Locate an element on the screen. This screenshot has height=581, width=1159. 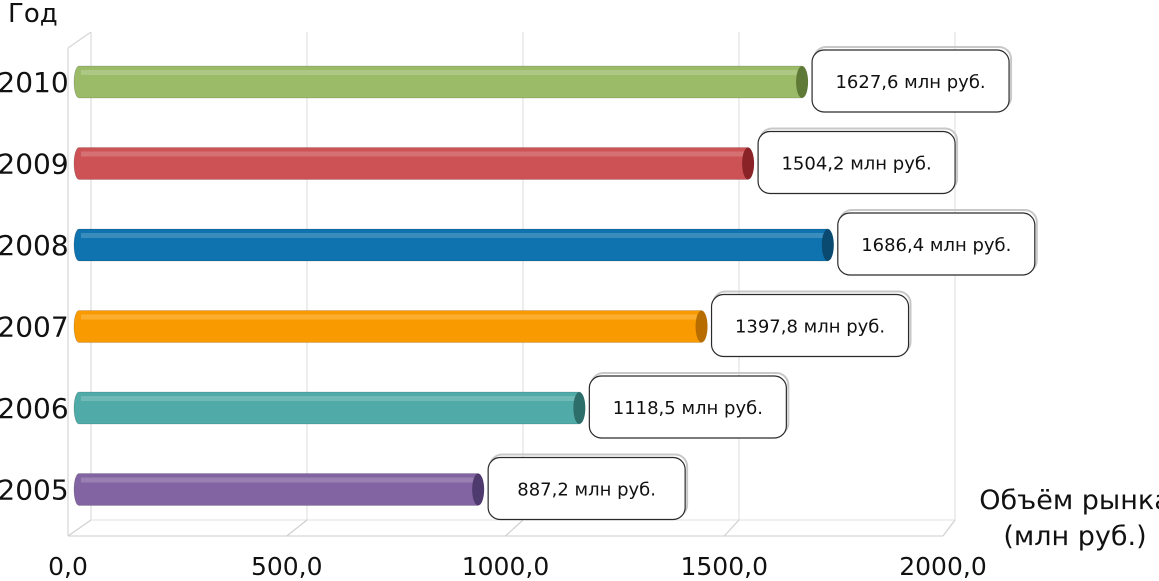
y-axis-label: Год is located at coordinates (33, 14).